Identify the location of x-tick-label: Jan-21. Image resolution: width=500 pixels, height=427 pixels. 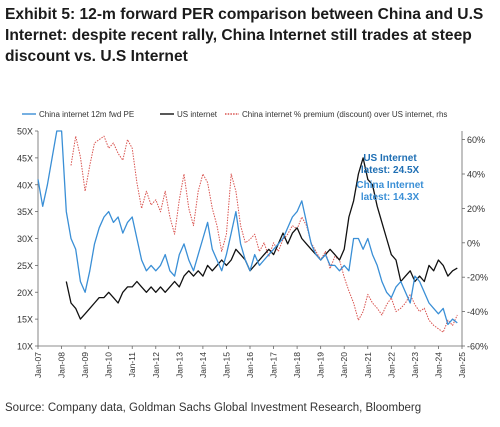
(368, 365).